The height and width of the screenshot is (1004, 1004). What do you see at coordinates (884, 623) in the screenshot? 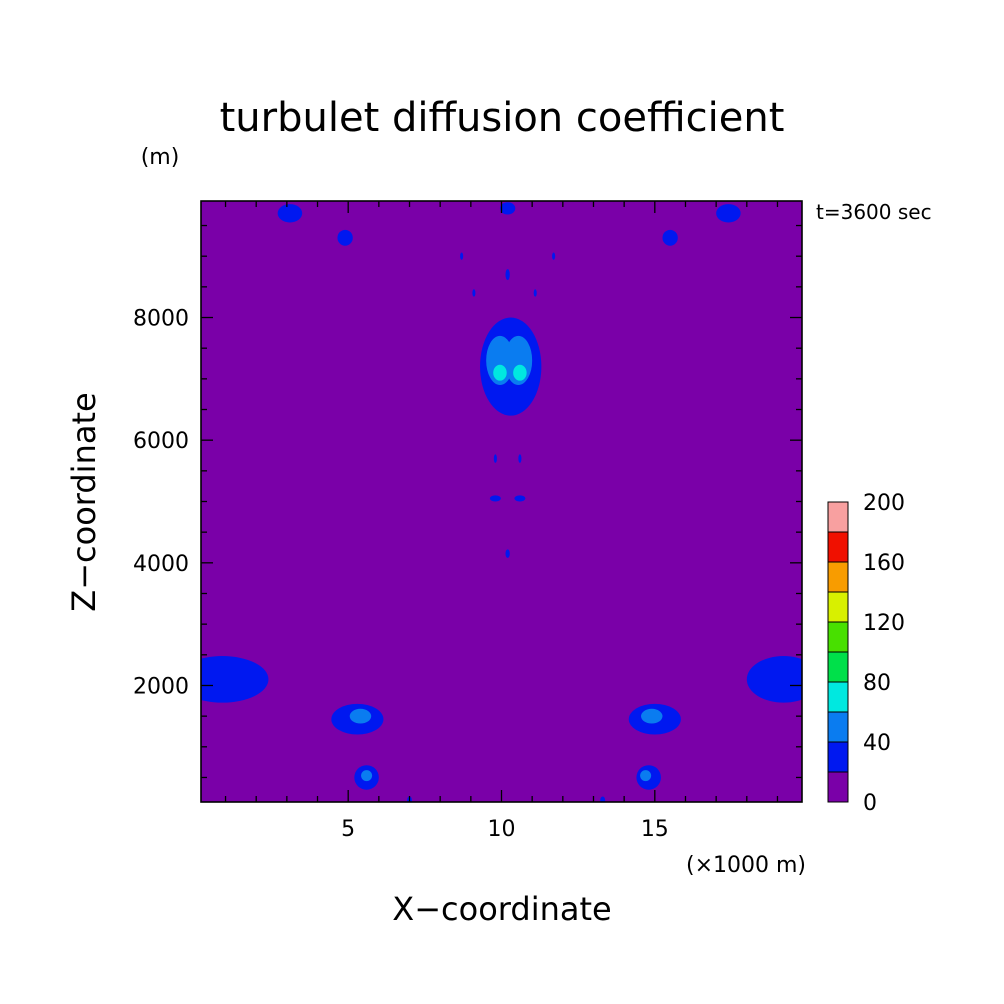
I see `colorbar-label: 120` at bounding box center [884, 623].